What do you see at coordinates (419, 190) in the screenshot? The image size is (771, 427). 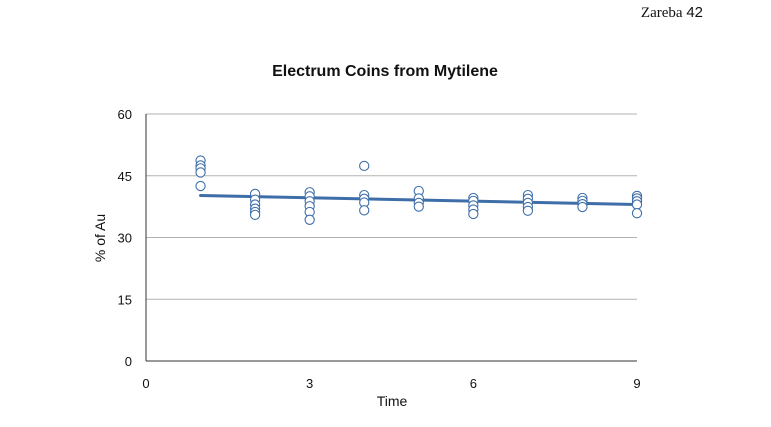 I see `data-points` at bounding box center [419, 190].